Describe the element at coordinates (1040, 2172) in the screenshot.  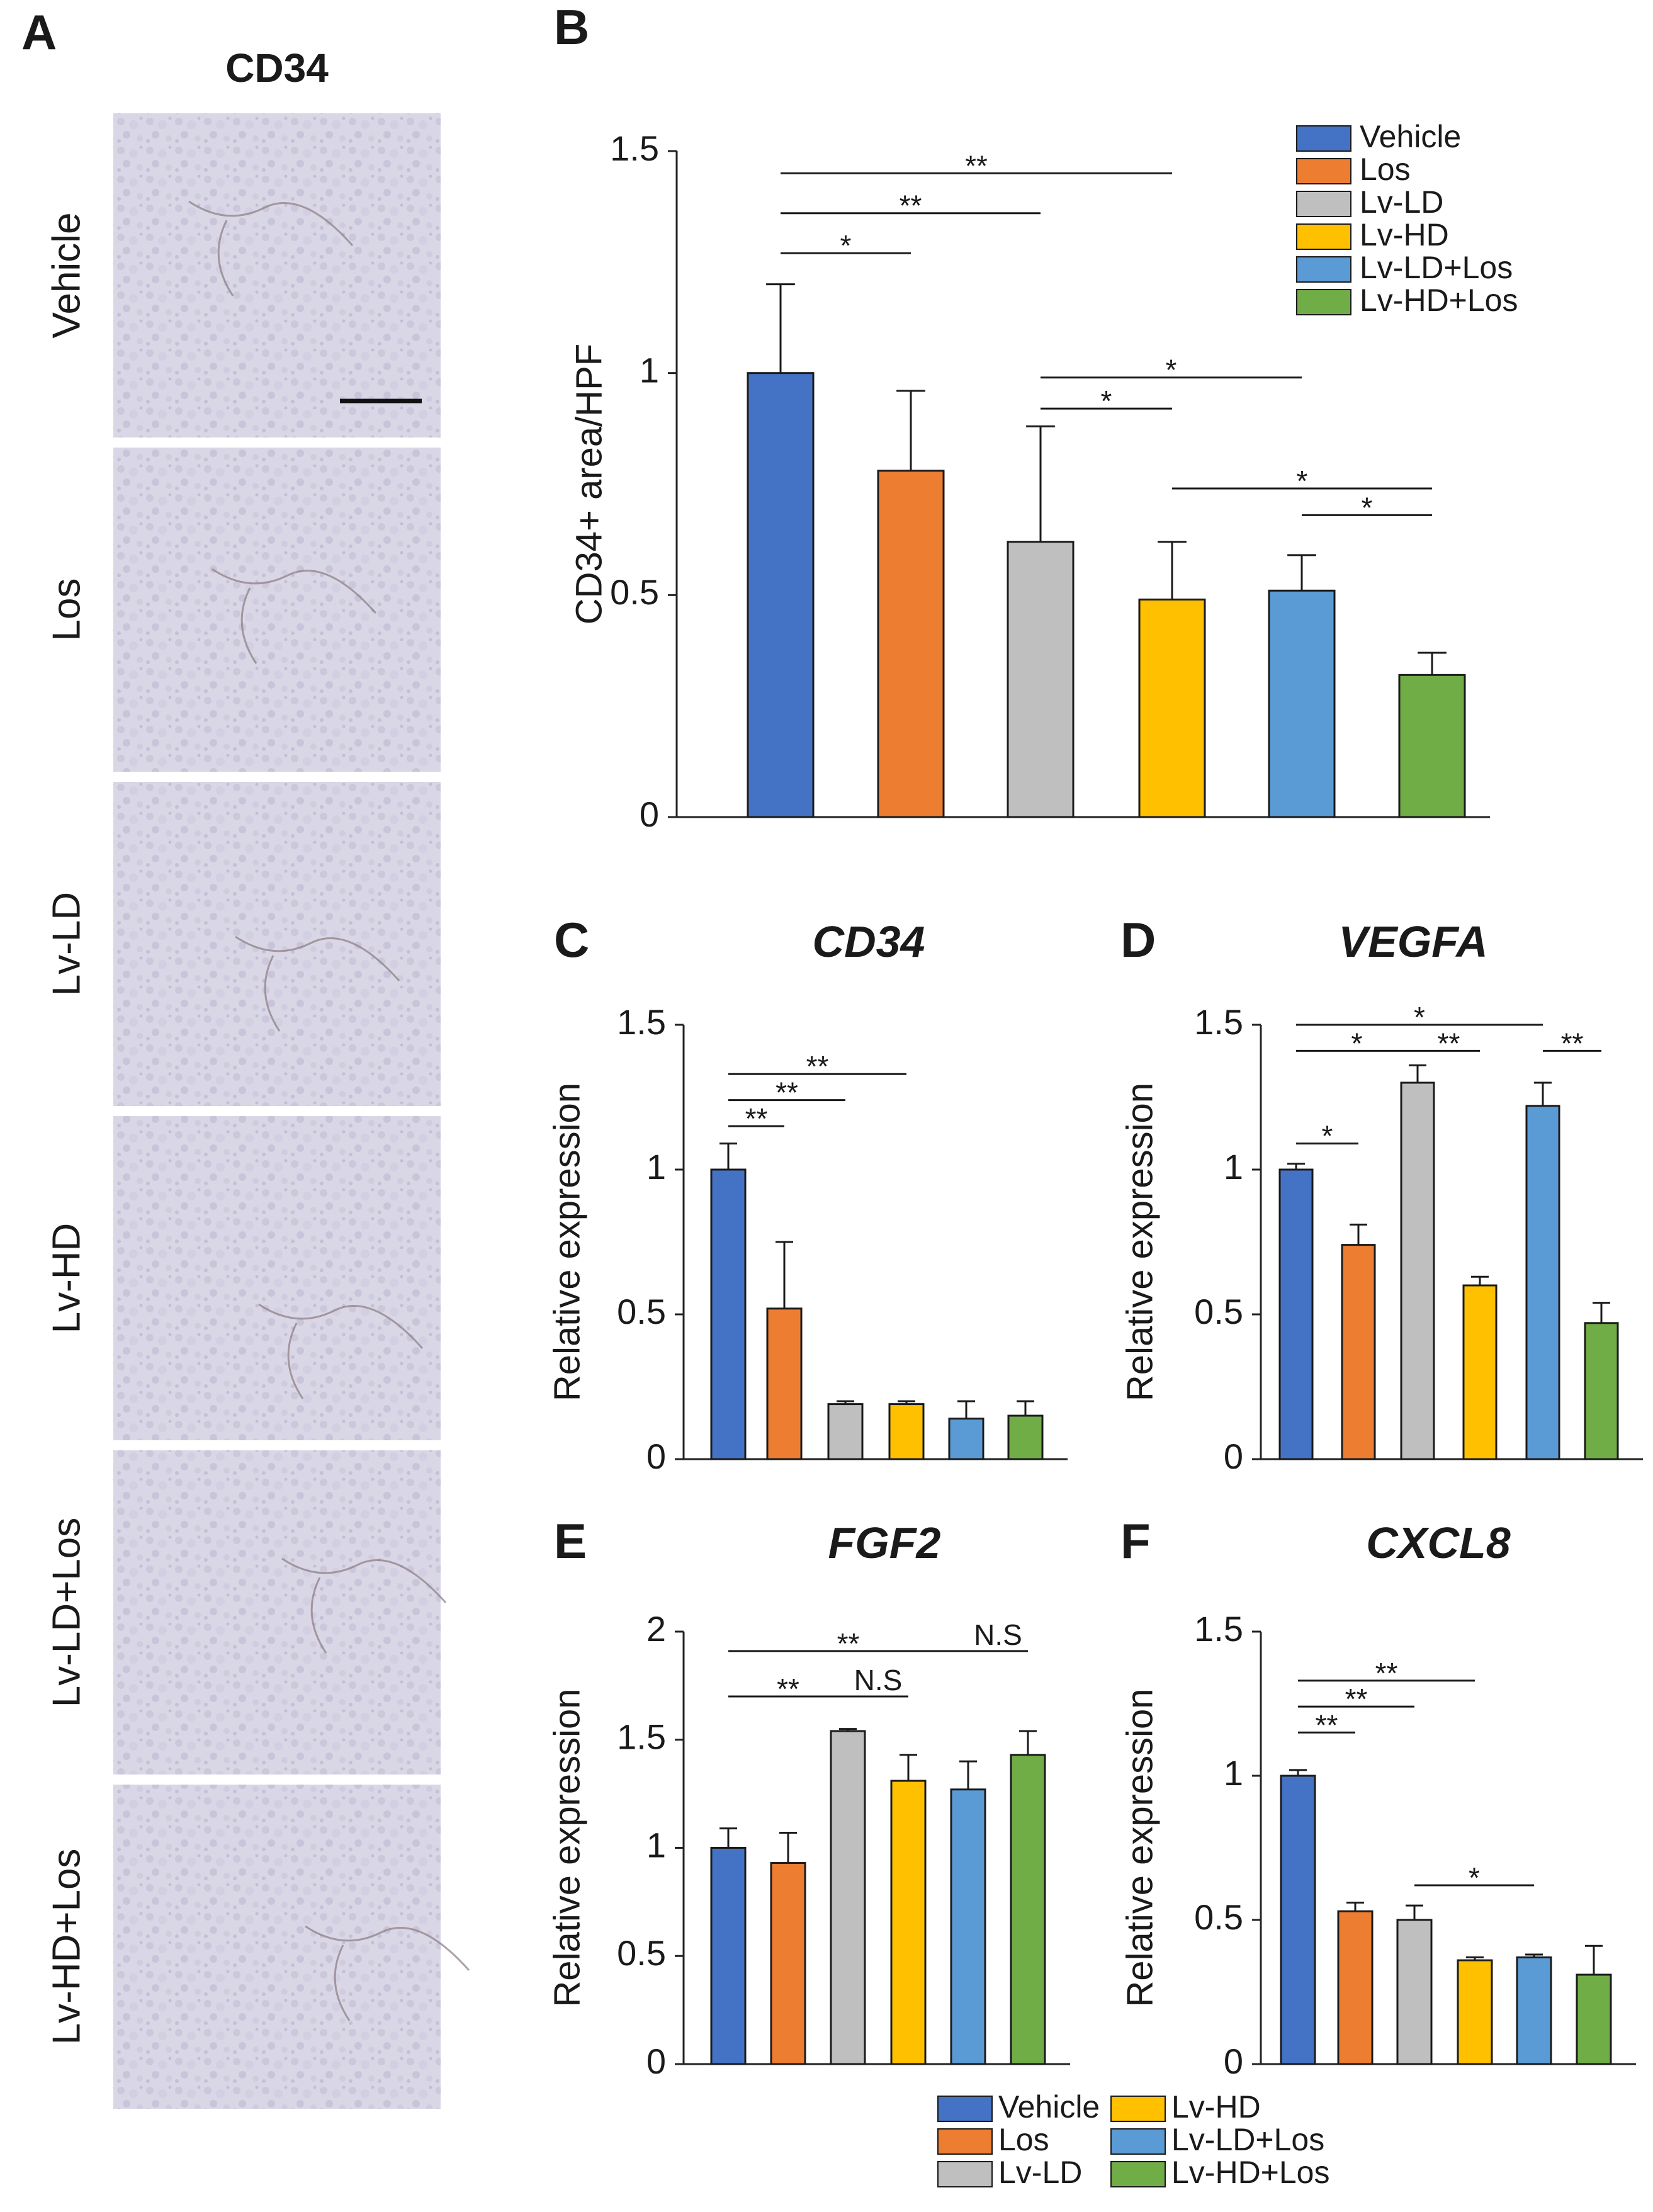
I see `legend-label: Lv-LD` at that location.